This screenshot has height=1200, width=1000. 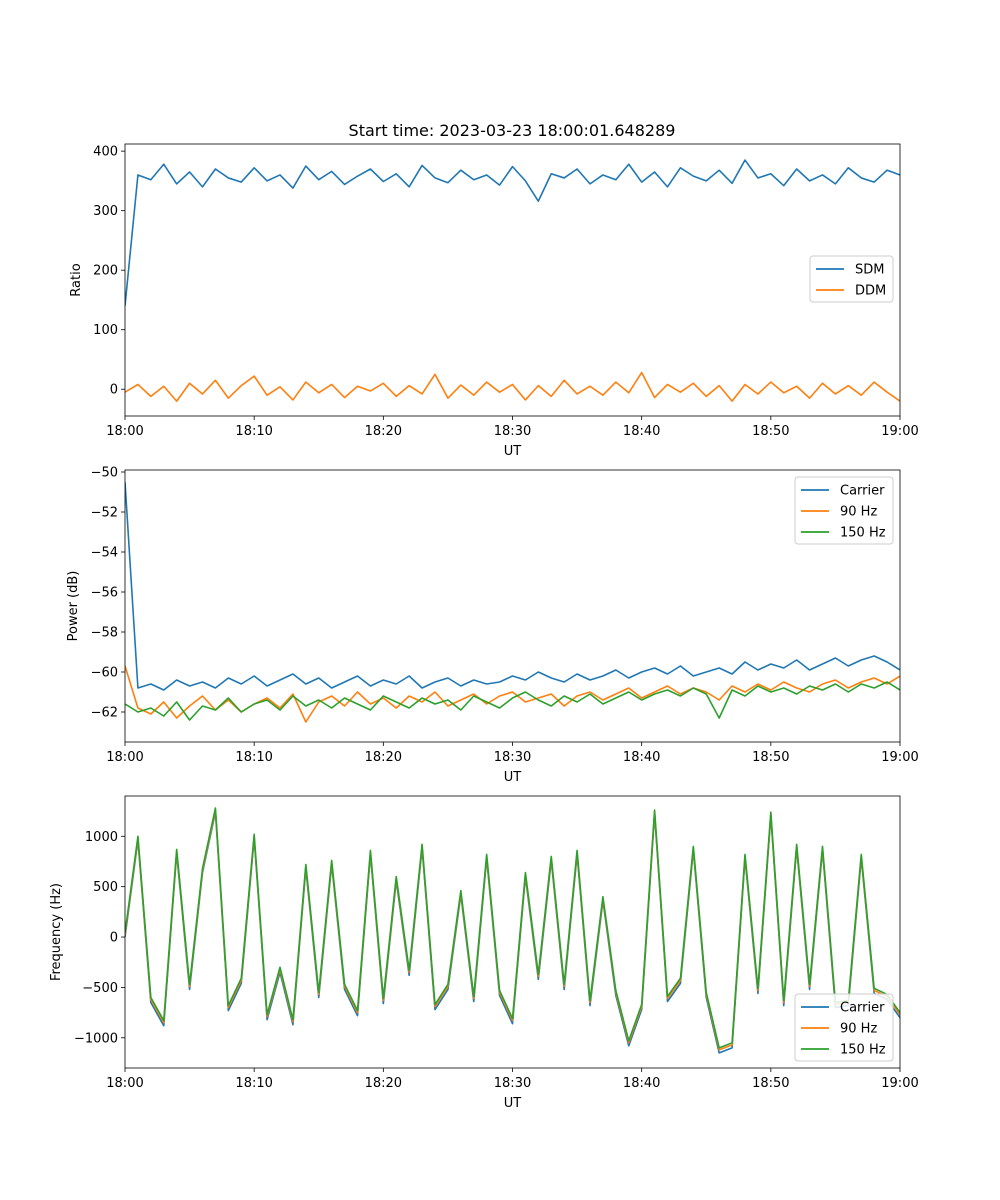 I want to click on chart-1-y-tick-label-2: 100, so click(x=105, y=330).